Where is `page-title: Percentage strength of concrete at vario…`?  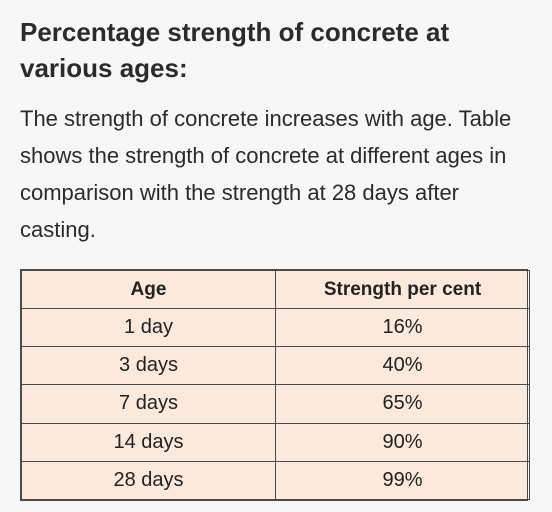 page-title: Percentage strength of concrete at vario… is located at coordinates (235, 50).